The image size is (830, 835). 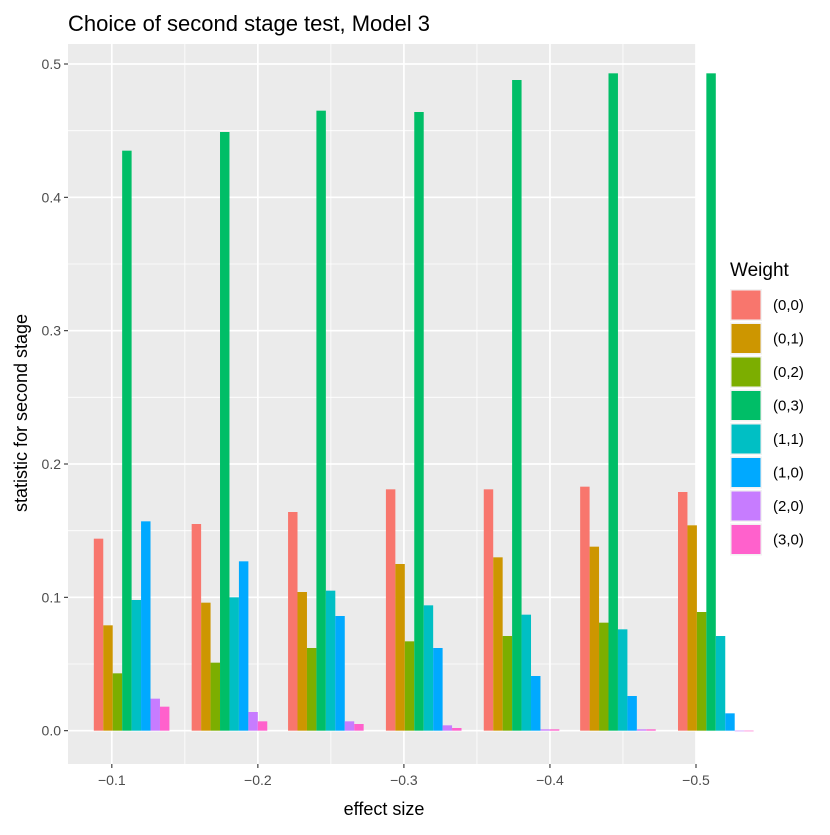 What do you see at coordinates (52, 464) in the screenshot?
I see `y-tick-label: 0.2` at bounding box center [52, 464].